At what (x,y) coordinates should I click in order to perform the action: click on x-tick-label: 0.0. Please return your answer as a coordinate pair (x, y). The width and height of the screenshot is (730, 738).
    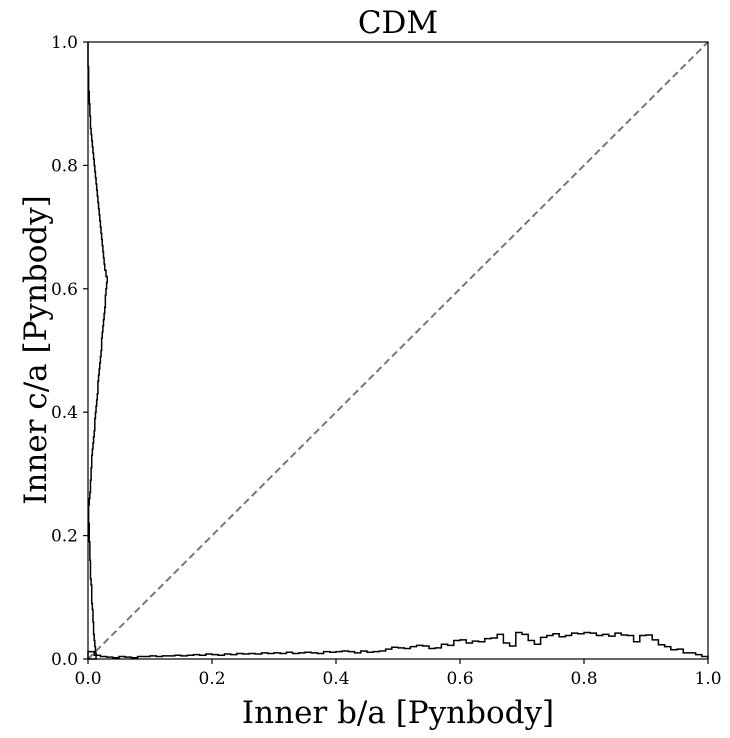
    Looking at the image, I should click on (87, 679).